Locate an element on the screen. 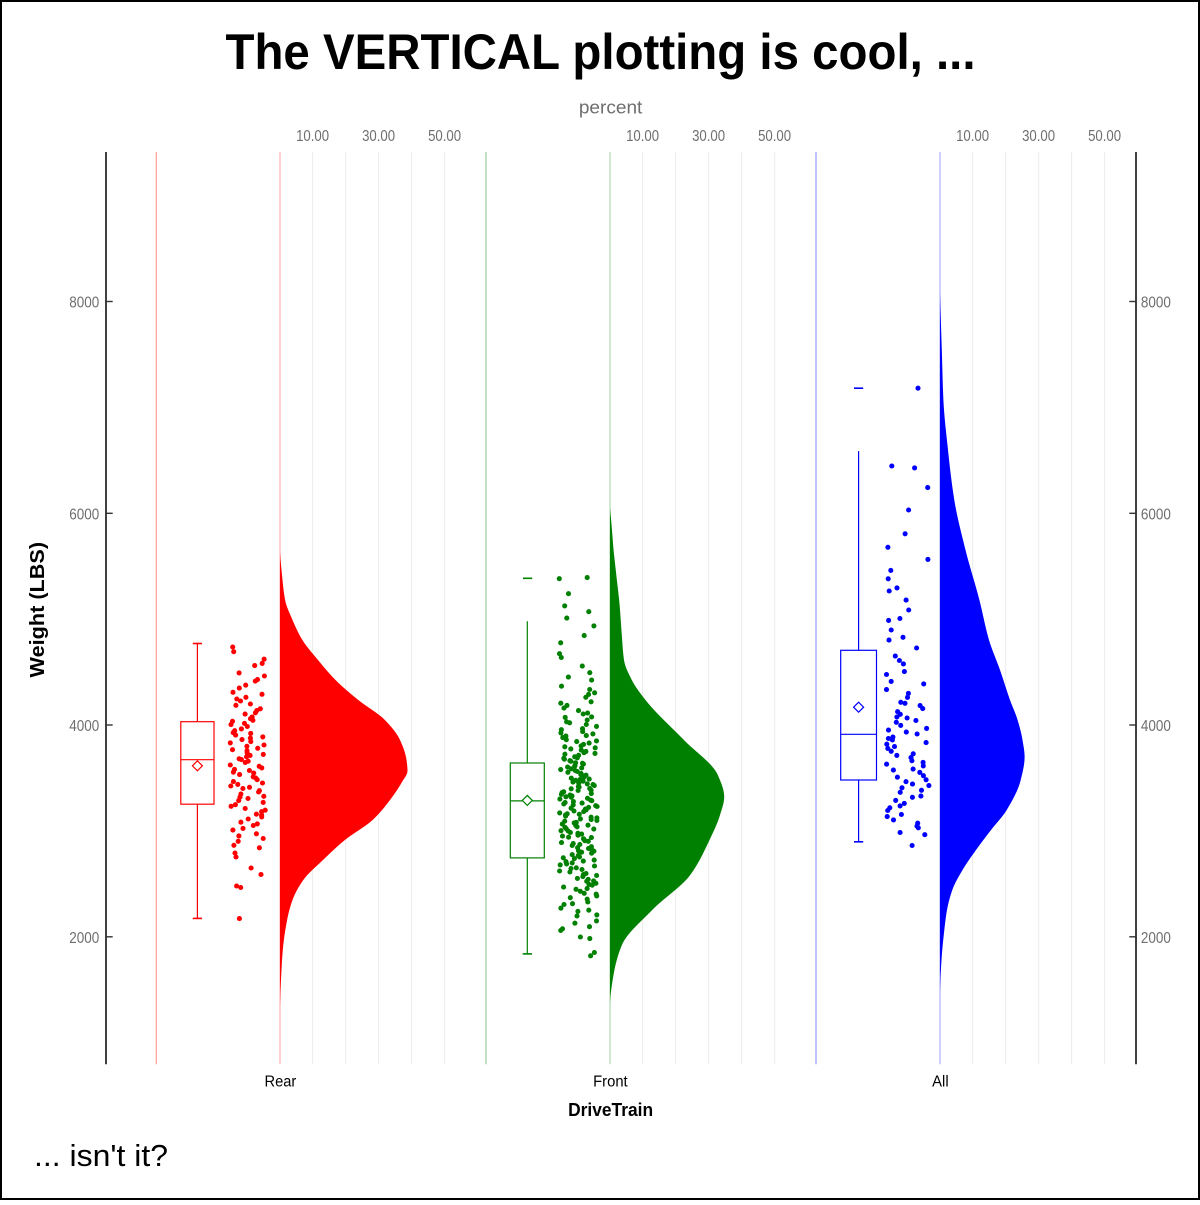 The image size is (1200, 1205). svg-text: Front is located at coordinates (610, 1081).